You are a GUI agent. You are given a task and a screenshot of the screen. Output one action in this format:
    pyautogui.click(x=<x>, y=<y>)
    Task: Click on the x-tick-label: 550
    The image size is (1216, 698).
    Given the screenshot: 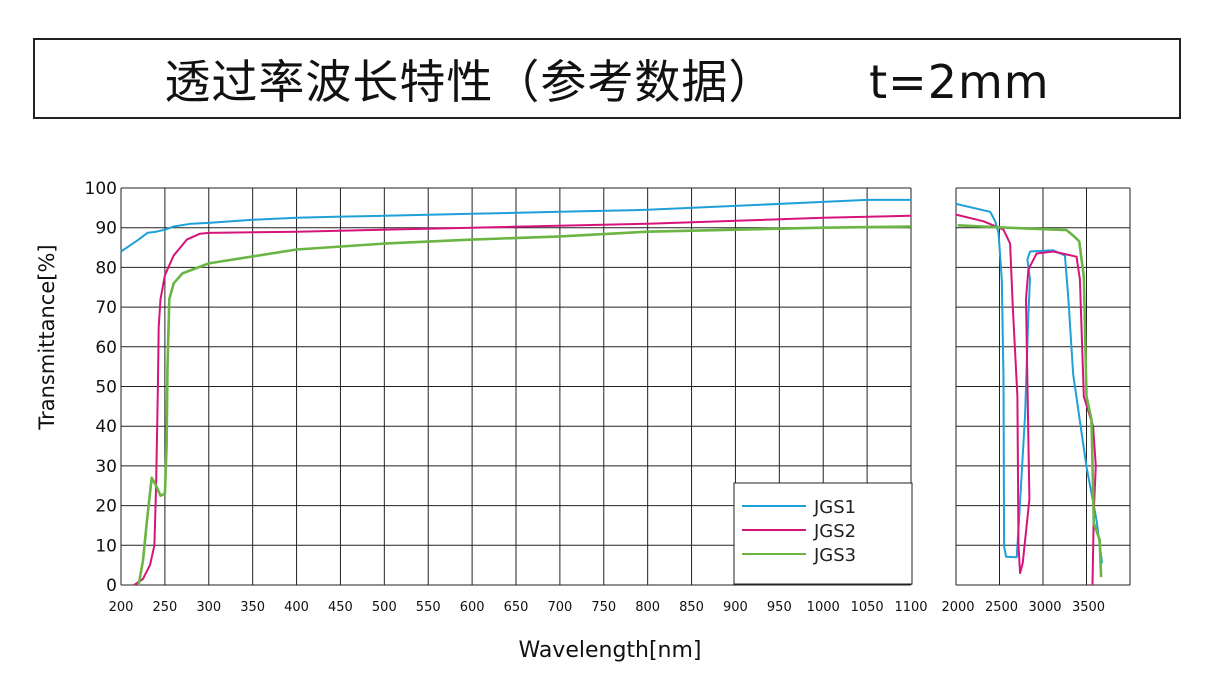 What is the action you would take?
    pyautogui.click(x=428, y=607)
    